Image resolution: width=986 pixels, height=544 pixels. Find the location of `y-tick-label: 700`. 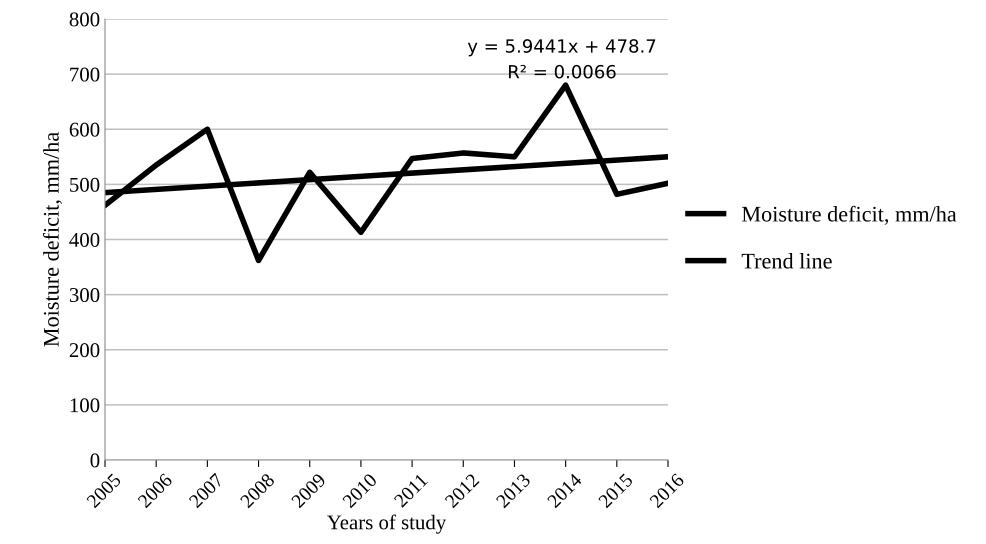

y-tick-label: 700 is located at coordinates (85, 75).